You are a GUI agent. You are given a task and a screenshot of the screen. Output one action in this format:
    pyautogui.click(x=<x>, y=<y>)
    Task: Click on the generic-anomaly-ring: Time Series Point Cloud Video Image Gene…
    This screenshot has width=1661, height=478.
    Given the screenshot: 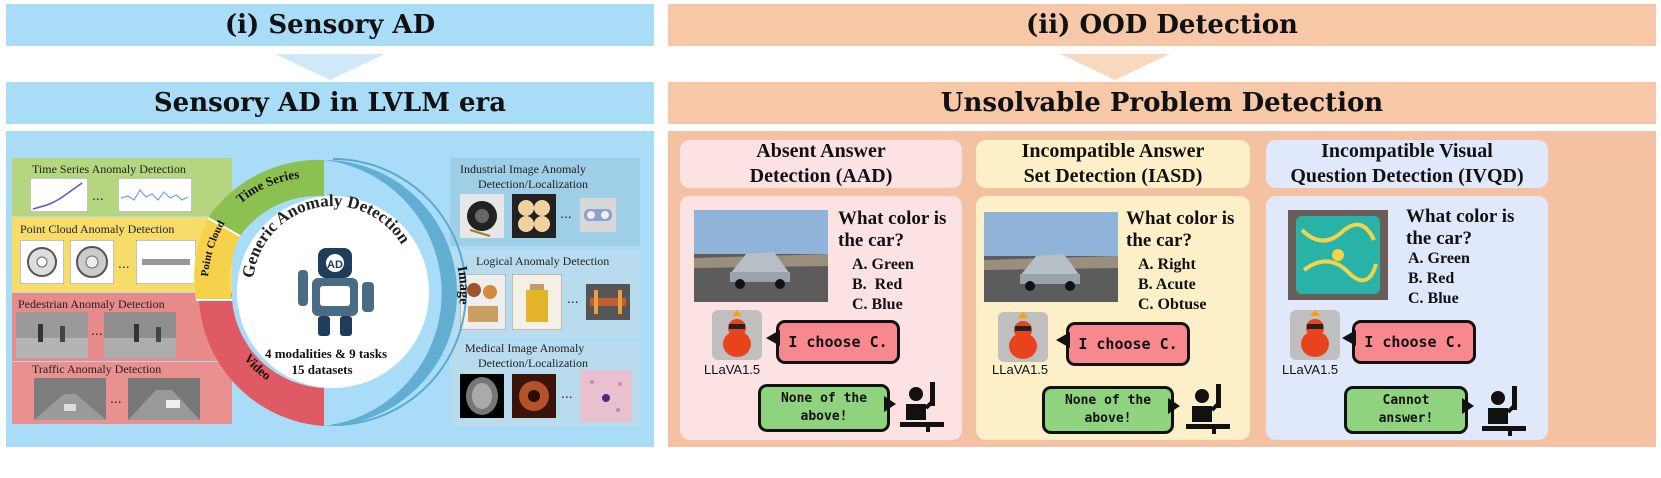 What is the action you would take?
    pyautogui.click(x=331, y=292)
    